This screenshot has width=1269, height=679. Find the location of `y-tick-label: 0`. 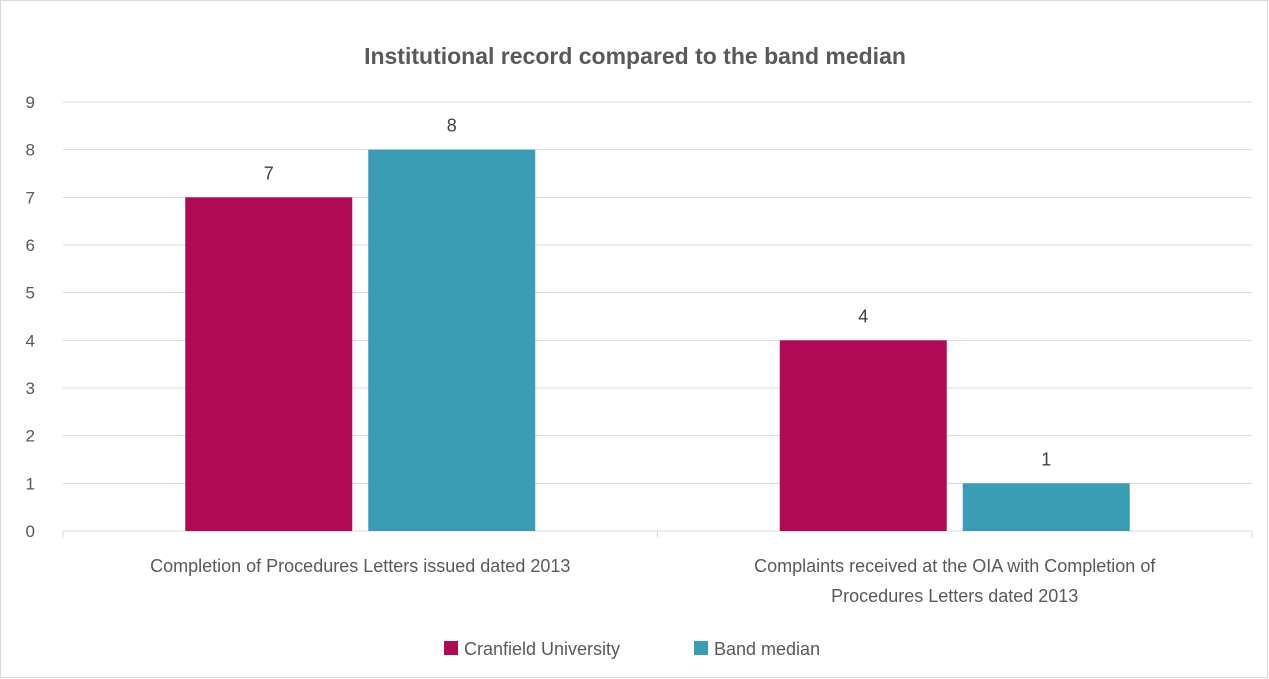

y-tick-label: 0 is located at coordinates (30, 531).